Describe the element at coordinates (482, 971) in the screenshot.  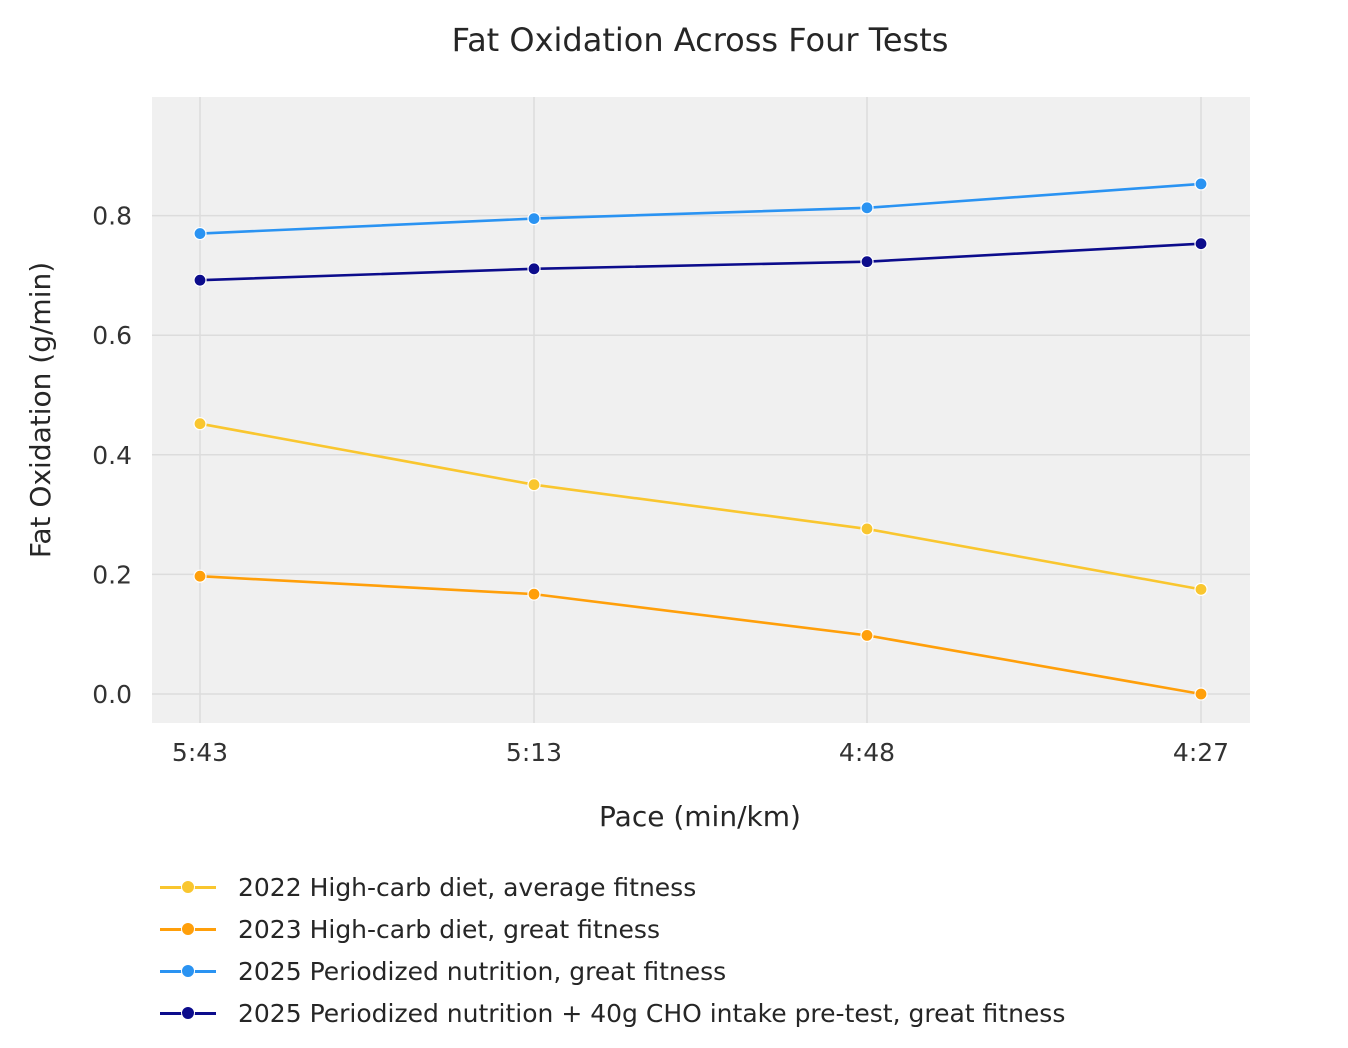
I see `legend-label: 2025 Periodized nutrition, great fitness` at that location.